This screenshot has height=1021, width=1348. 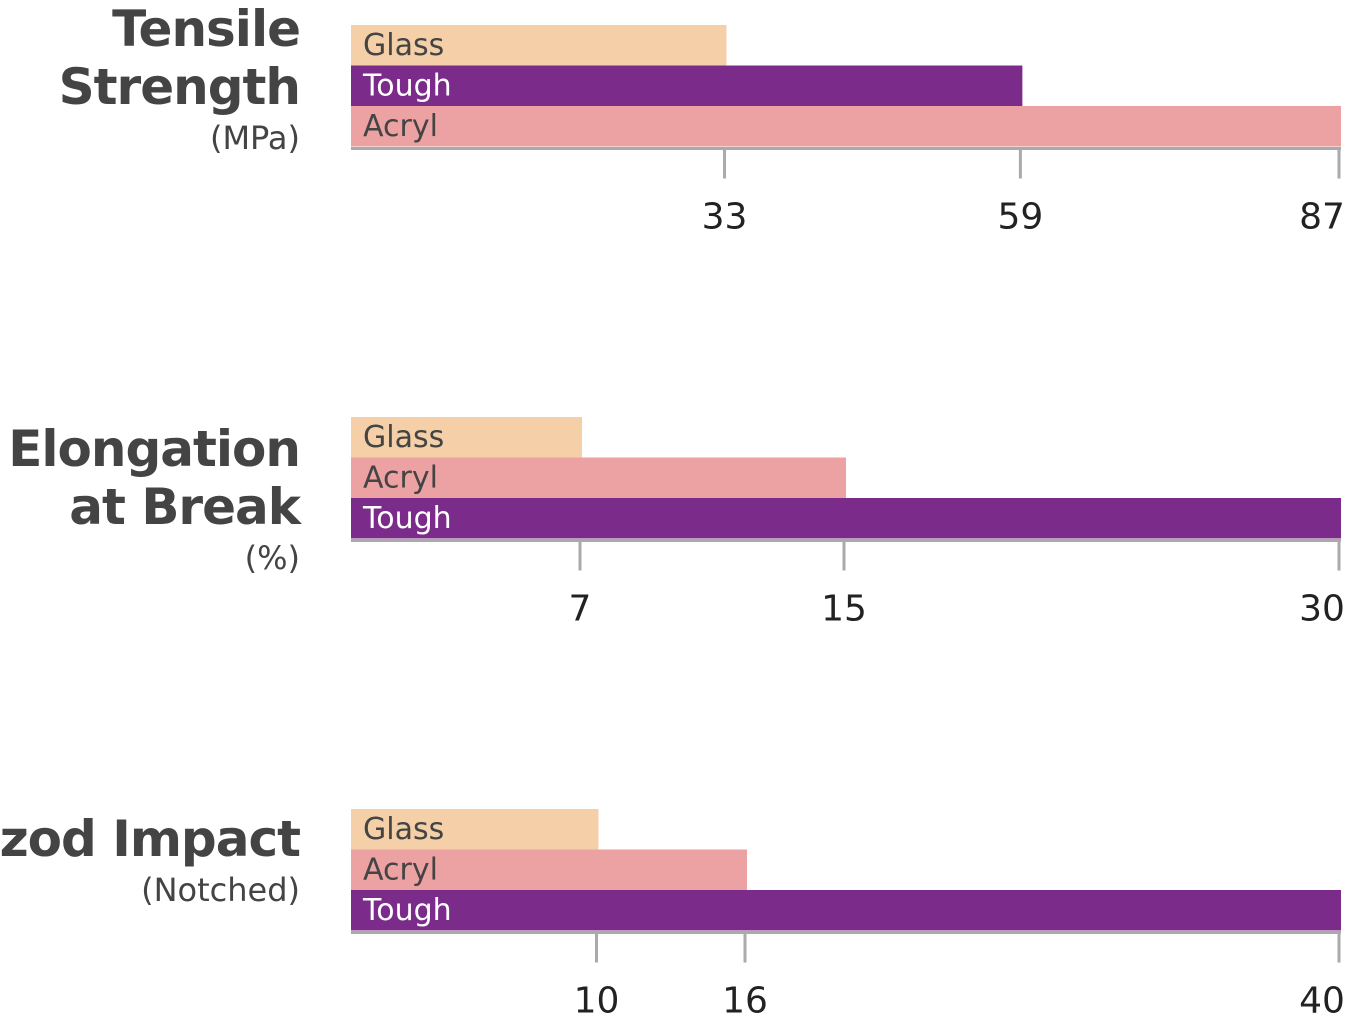 What do you see at coordinates (597, 1001) in the screenshot?
I see `tick-label: 10` at bounding box center [597, 1001].